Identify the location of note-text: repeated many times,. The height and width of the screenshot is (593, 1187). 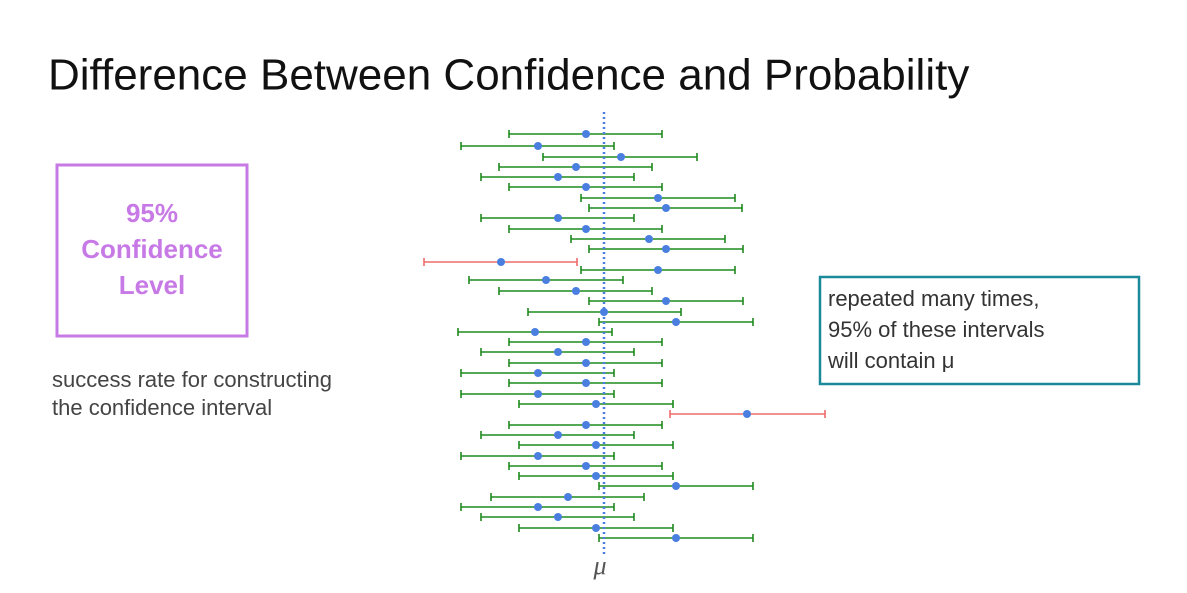
(934, 298).